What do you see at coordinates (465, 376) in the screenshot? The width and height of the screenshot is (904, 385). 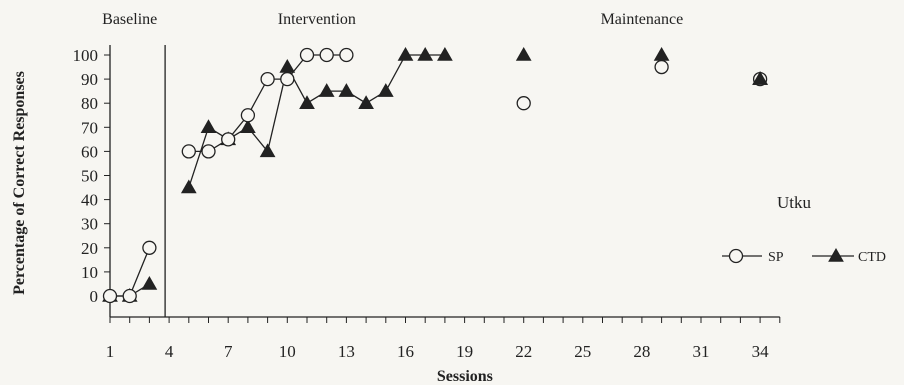 I see `x-axis-title: Sessions` at bounding box center [465, 376].